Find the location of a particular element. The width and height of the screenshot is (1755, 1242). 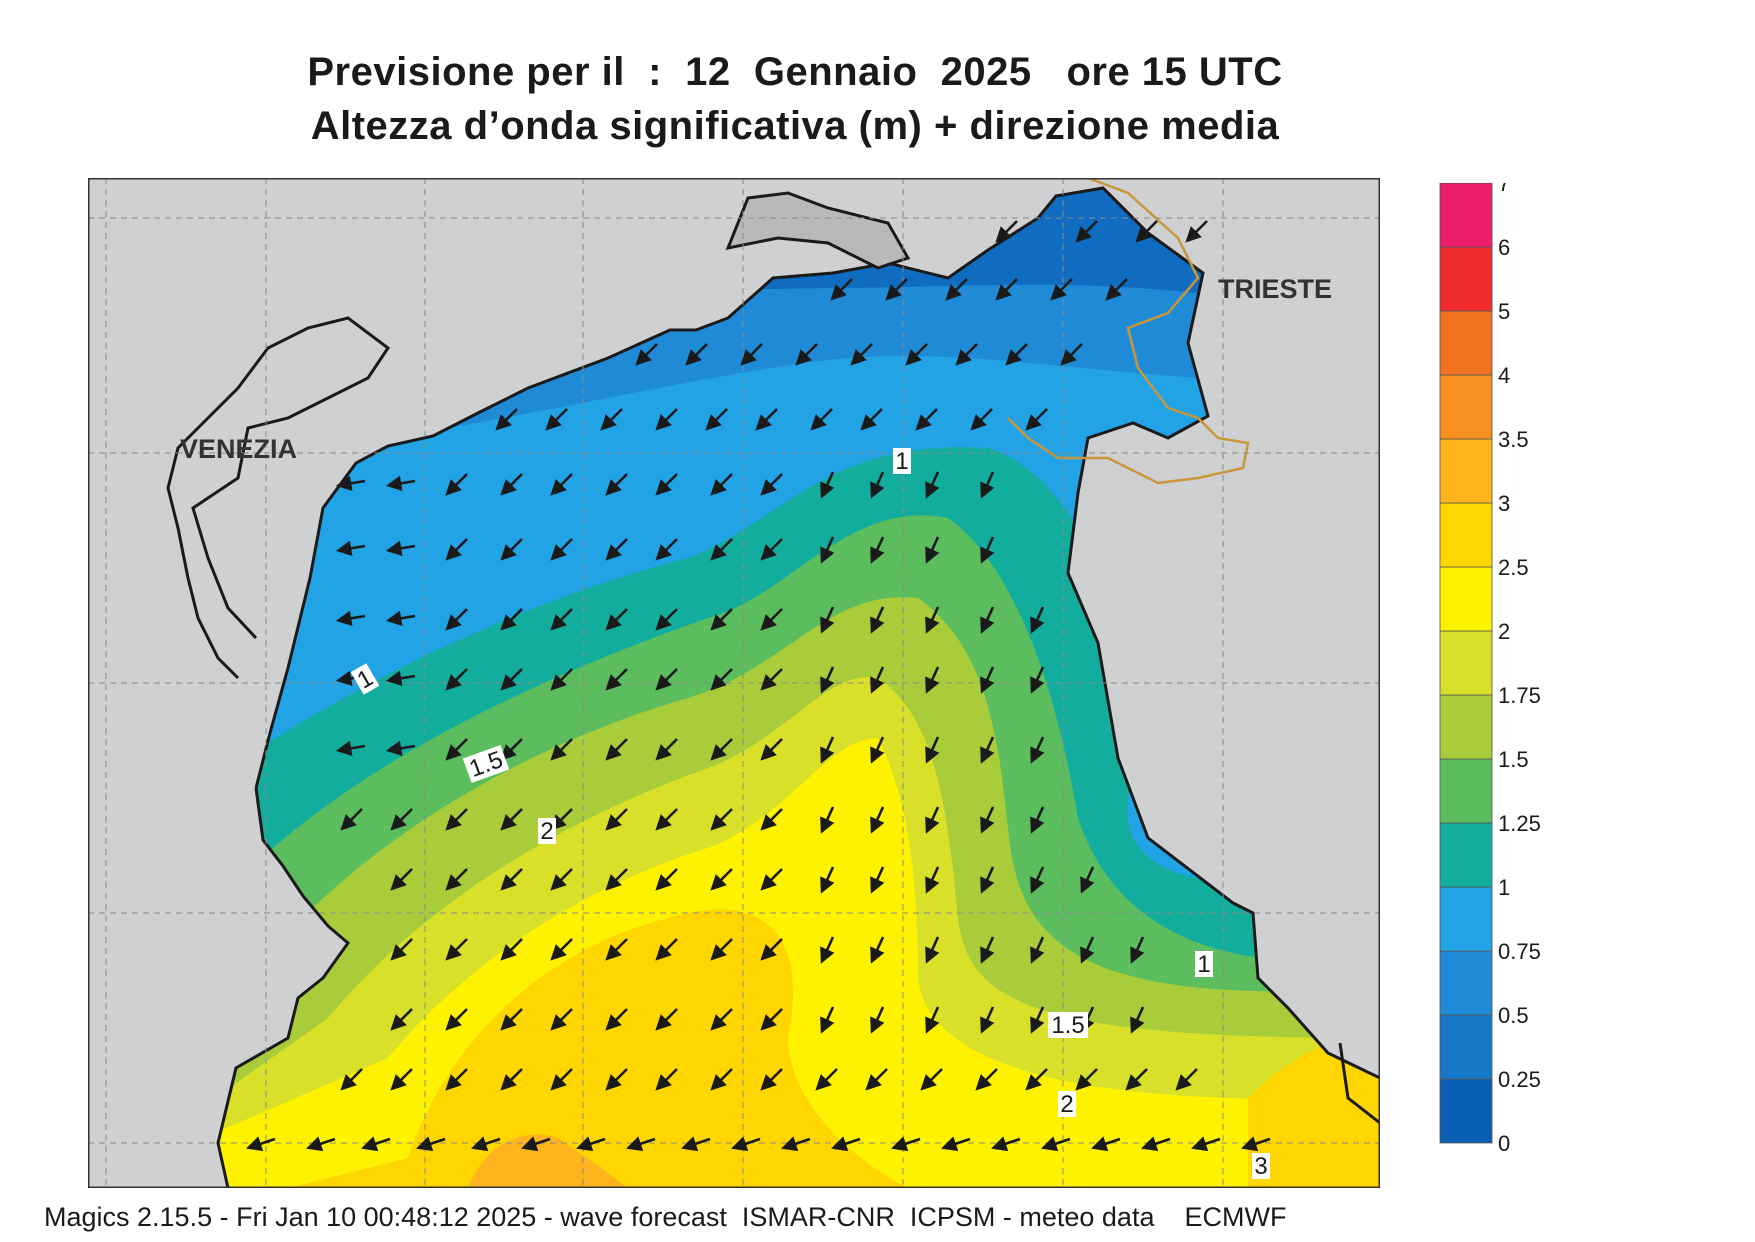

color-scale-legend: 0 0.25 0.5 0.75 1 1.25 1.5 1.75 2 2.5 3 3.5 4 5 6 7 is located at coordinates (1489, 669).